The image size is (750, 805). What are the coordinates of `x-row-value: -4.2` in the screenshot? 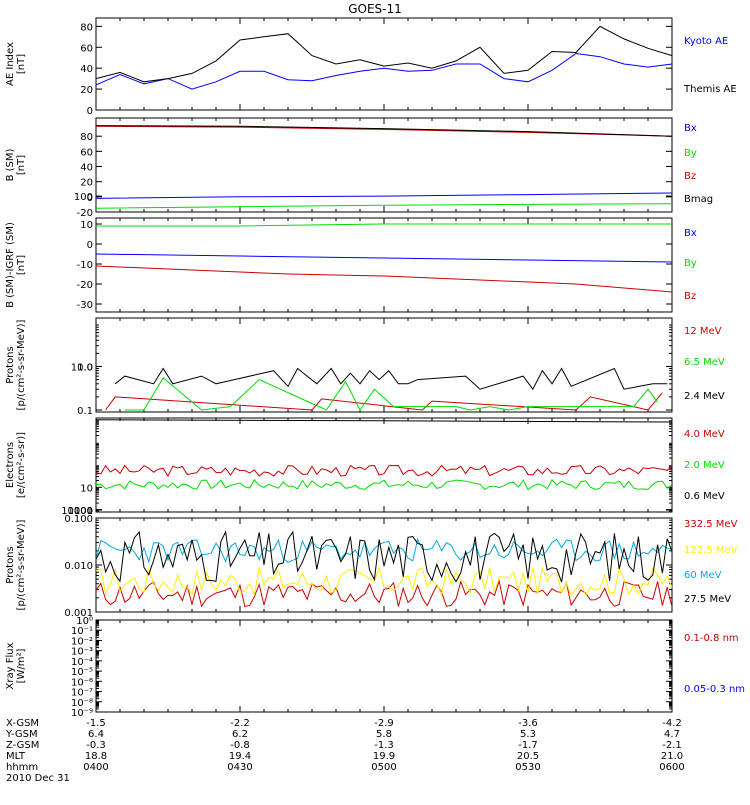 It's located at (672, 723).